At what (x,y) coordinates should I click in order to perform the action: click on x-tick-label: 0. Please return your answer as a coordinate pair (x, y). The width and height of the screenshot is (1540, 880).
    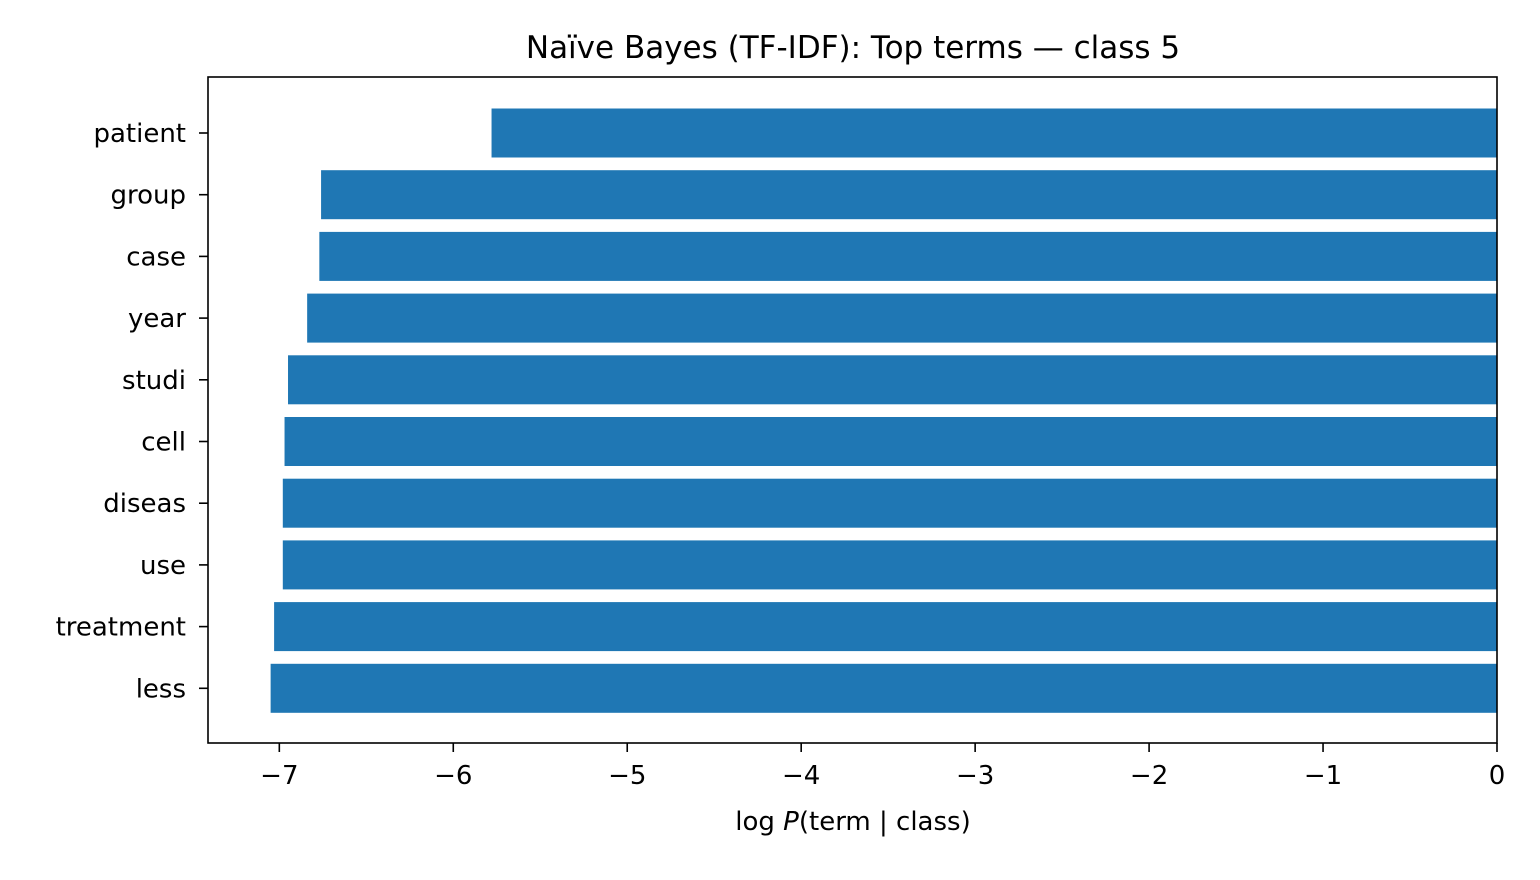
    Looking at the image, I should click on (1497, 776).